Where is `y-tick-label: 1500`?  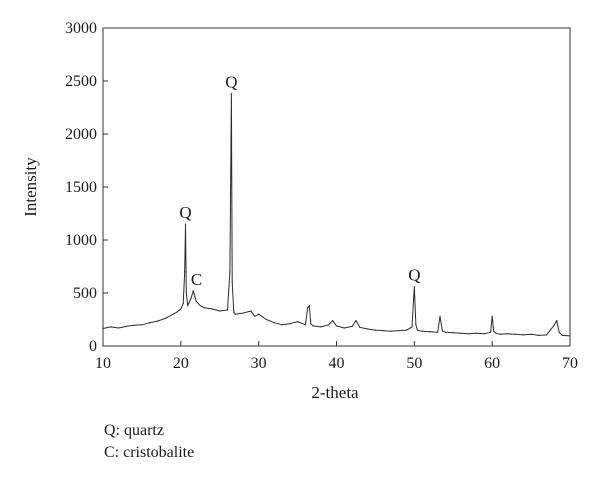 y-tick-label: 1500 is located at coordinates (81, 187).